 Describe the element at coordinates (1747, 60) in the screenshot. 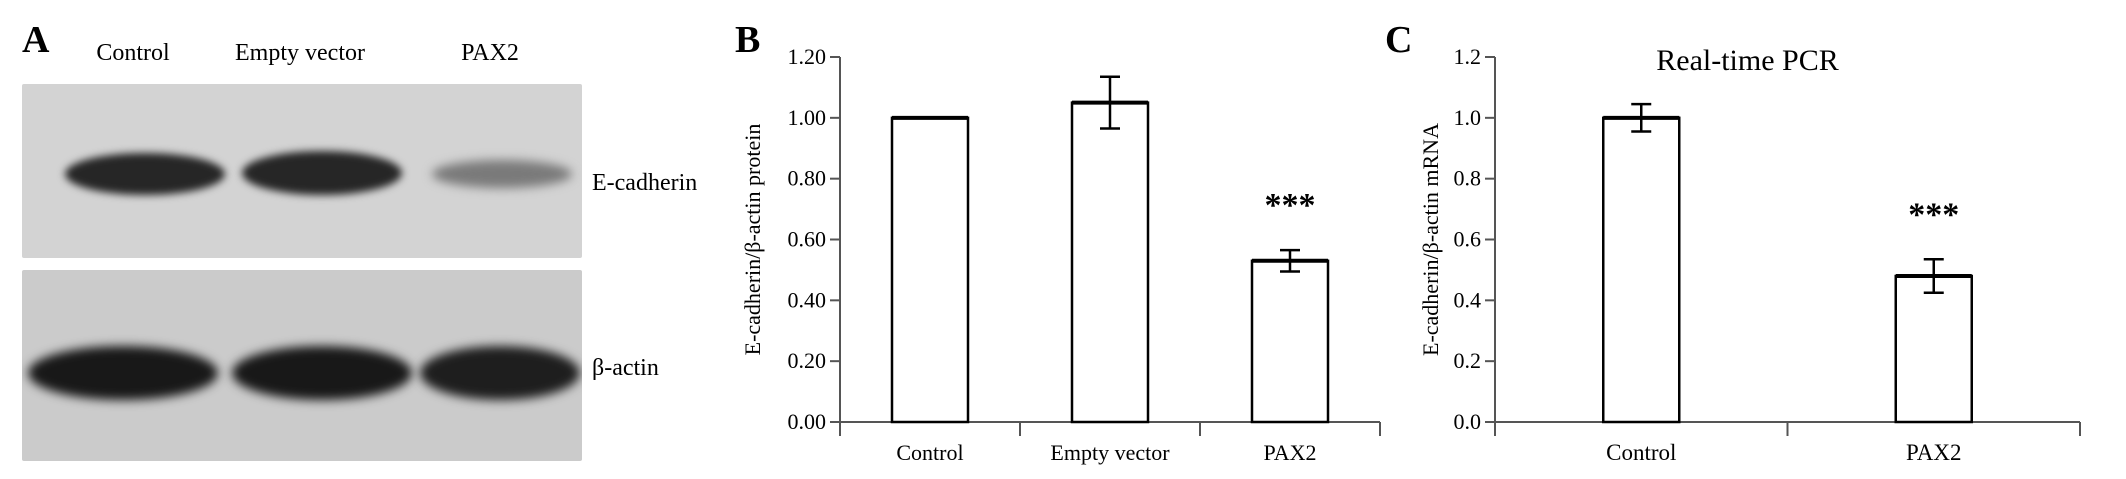

I see `chart-title: Real-time PCR` at that location.